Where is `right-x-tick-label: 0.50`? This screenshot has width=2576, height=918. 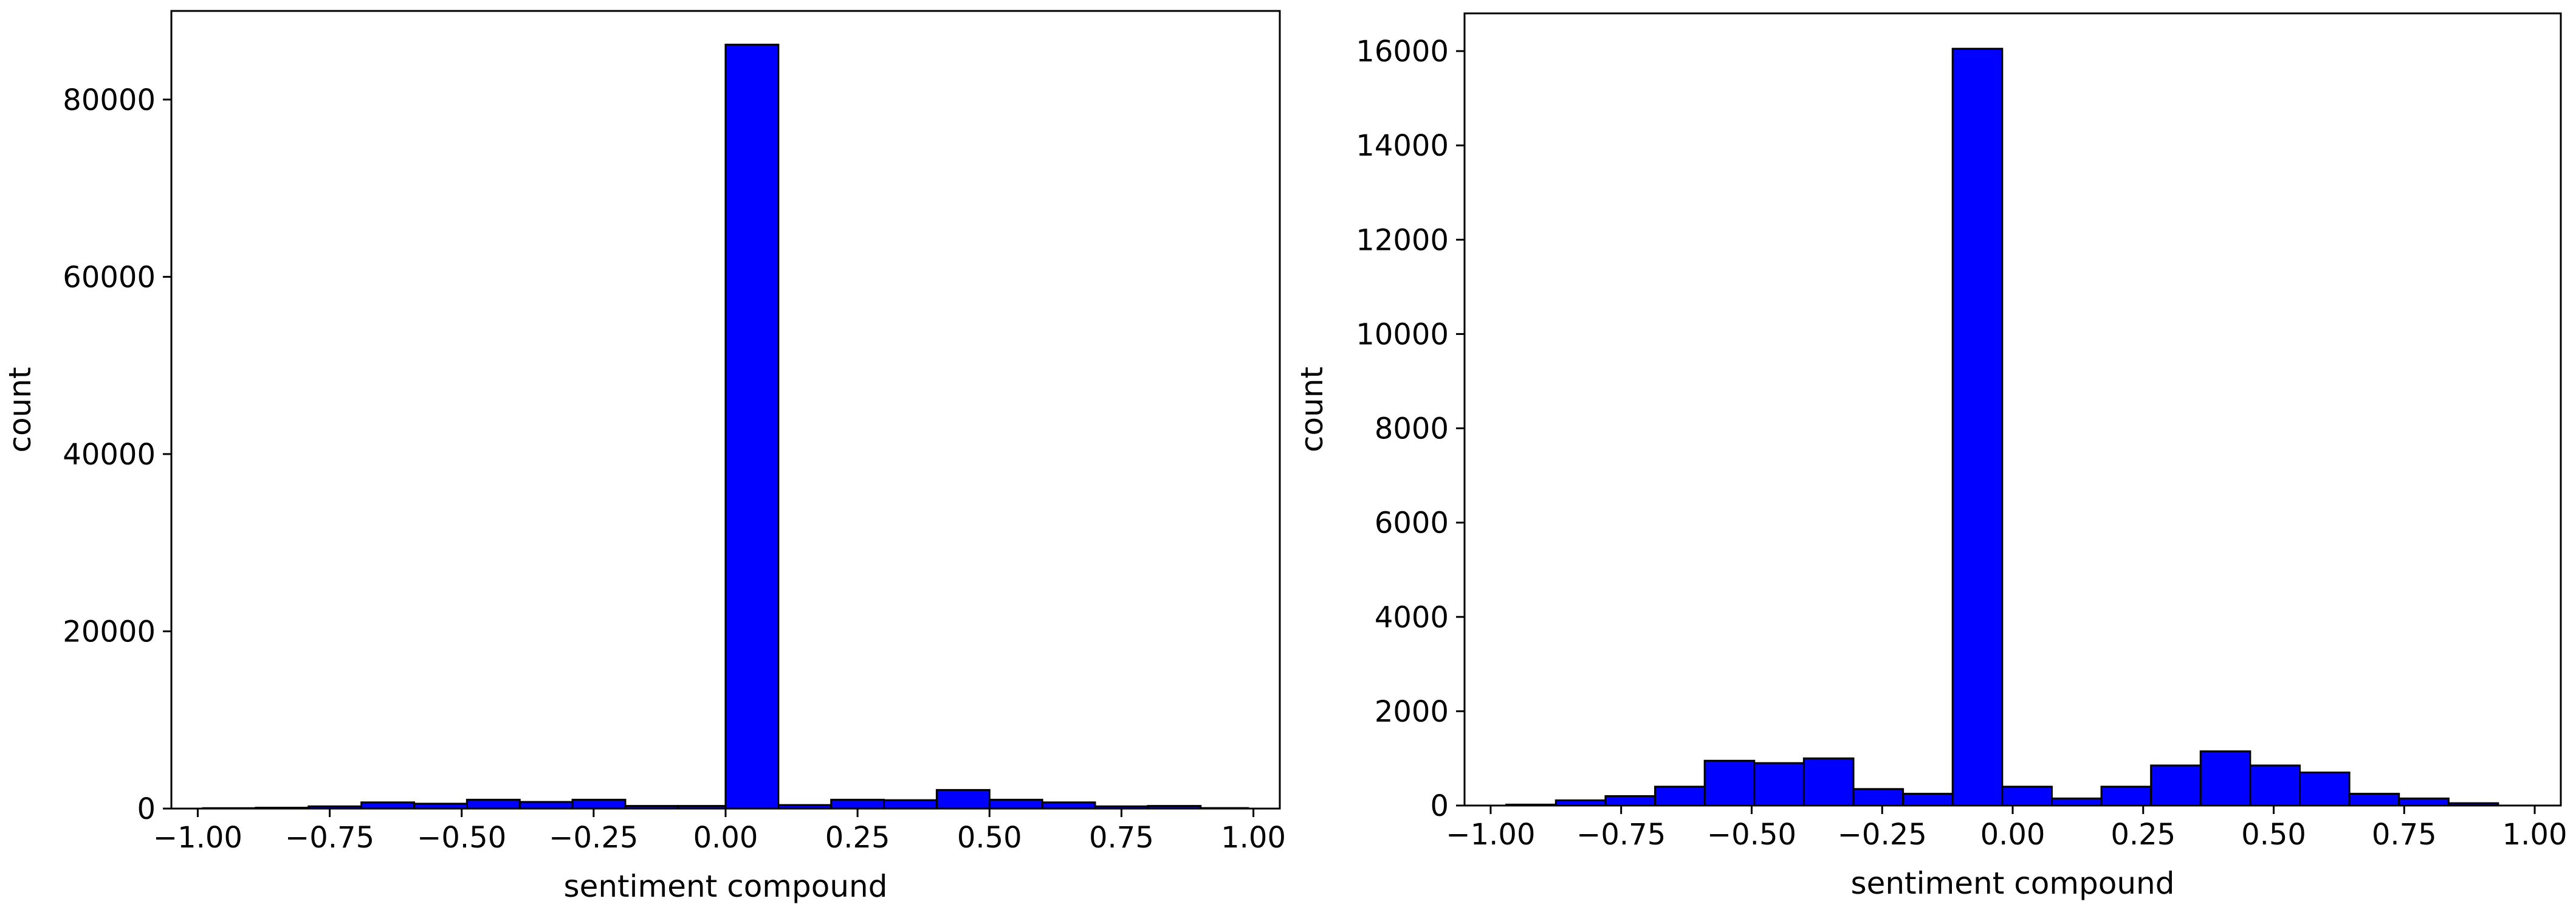
right-x-tick-label: 0.50 is located at coordinates (2273, 835).